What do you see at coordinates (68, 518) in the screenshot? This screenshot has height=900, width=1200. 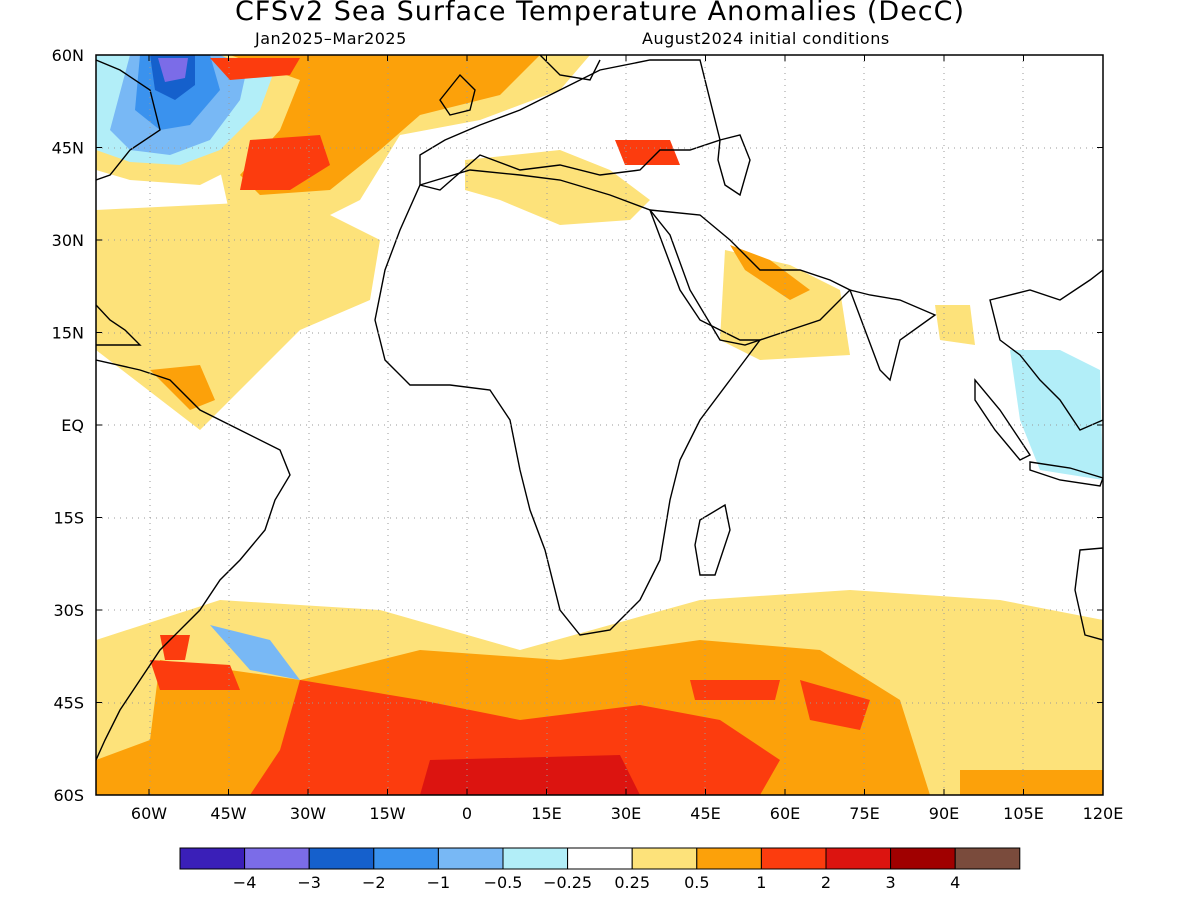 I see `lat-tick-label: 15S` at bounding box center [68, 518].